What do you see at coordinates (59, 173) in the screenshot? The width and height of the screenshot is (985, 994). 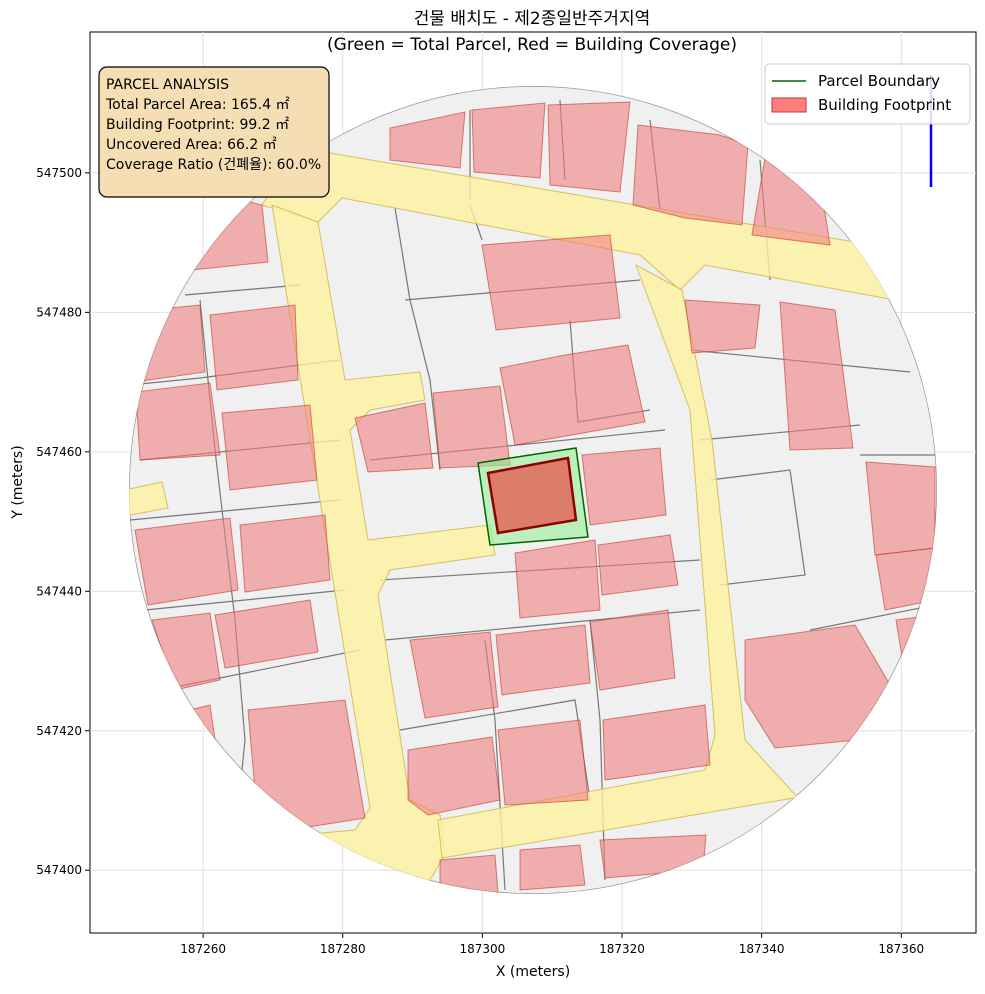 I see `y-tick-label: 547500` at bounding box center [59, 173].